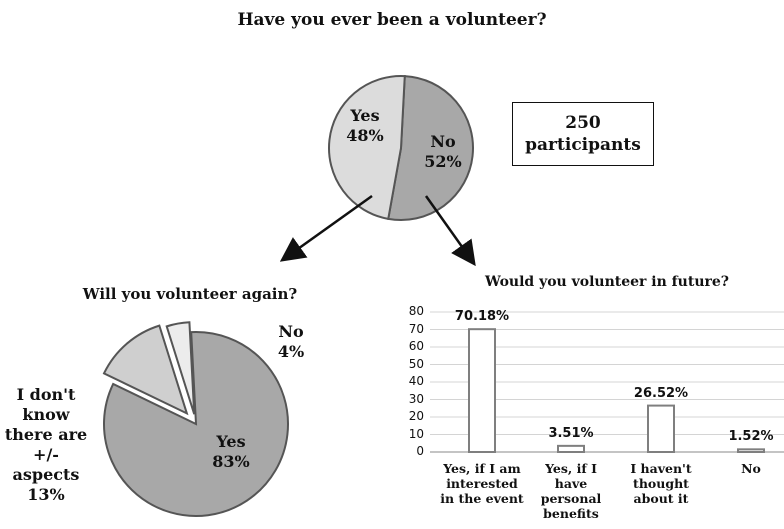 The height and width of the screenshot is (529, 784). What do you see at coordinates (416, 398) in the screenshot?
I see `y-tick-label: 30` at bounding box center [416, 398].